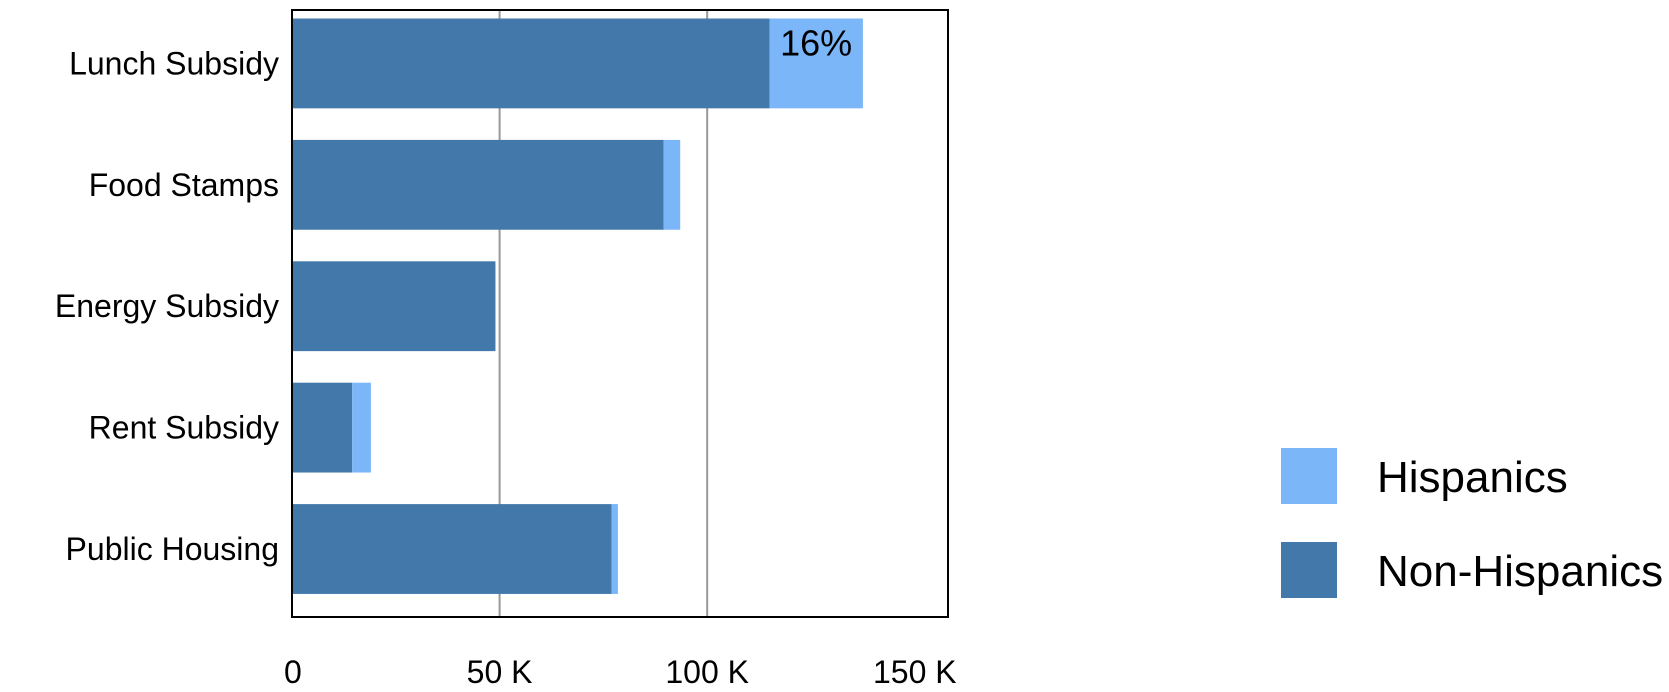  Describe the element at coordinates (172, 549) in the screenshot. I see `category-label-public-housing: Public Housing` at that location.